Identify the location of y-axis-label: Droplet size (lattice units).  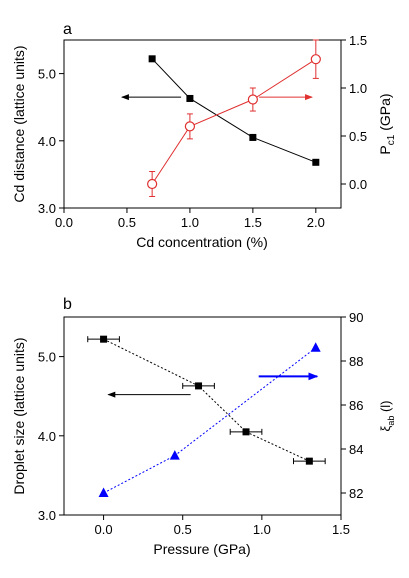
(19, 415).